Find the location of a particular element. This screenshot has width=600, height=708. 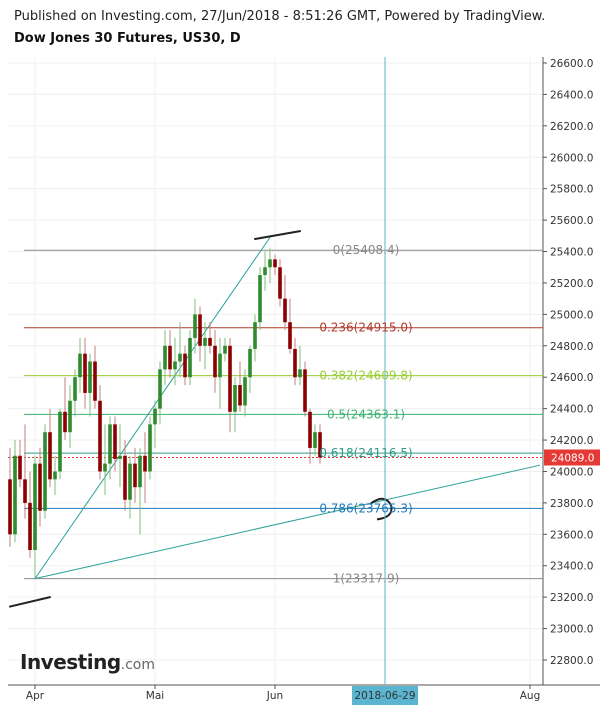

price-tick-label: 23600.0 is located at coordinates (571, 535).